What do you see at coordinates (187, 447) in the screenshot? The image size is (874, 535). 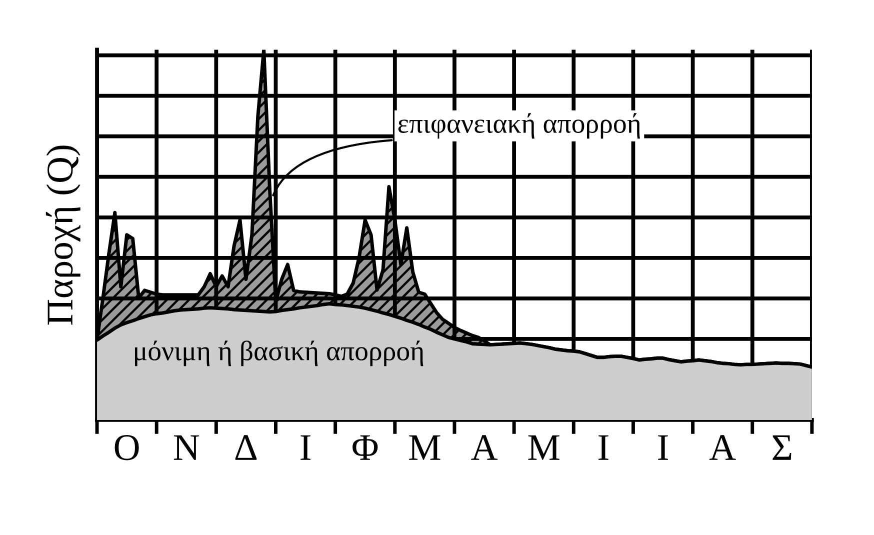 I see `x-tick-label: Ν` at bounding box center [187, 447].